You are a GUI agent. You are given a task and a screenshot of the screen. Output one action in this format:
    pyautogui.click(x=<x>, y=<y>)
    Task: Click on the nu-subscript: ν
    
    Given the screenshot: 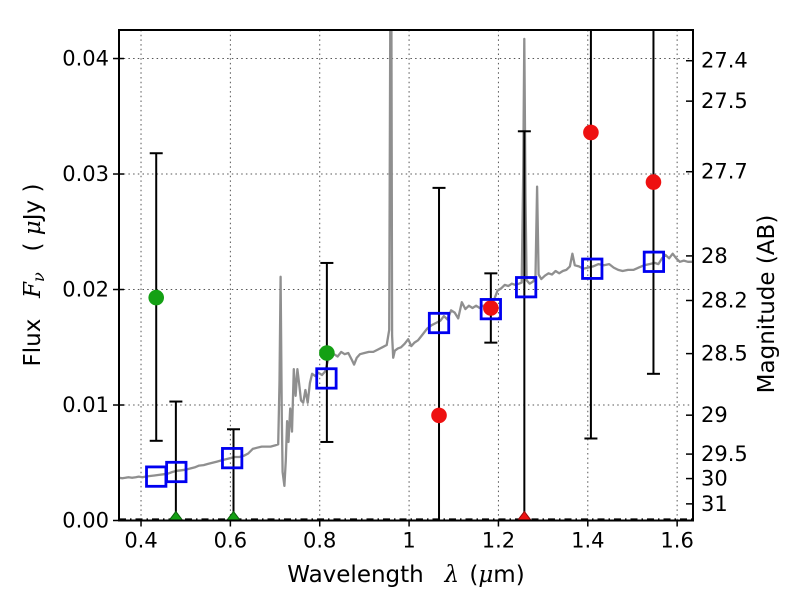 What is the action you would take?
    pyautogui.click(x=39, y=277)
    